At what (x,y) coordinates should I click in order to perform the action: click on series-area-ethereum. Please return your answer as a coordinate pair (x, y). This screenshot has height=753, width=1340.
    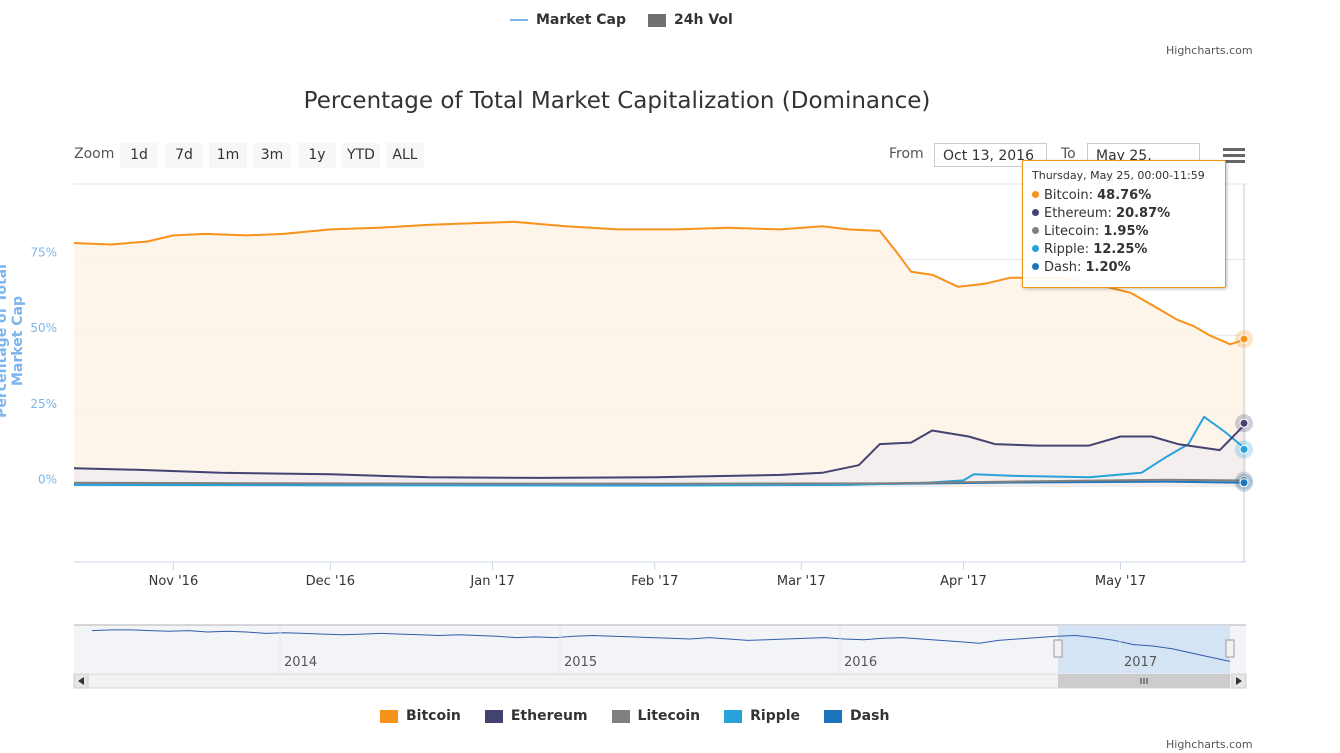
    Looking at the image, I should click on (660, 455).